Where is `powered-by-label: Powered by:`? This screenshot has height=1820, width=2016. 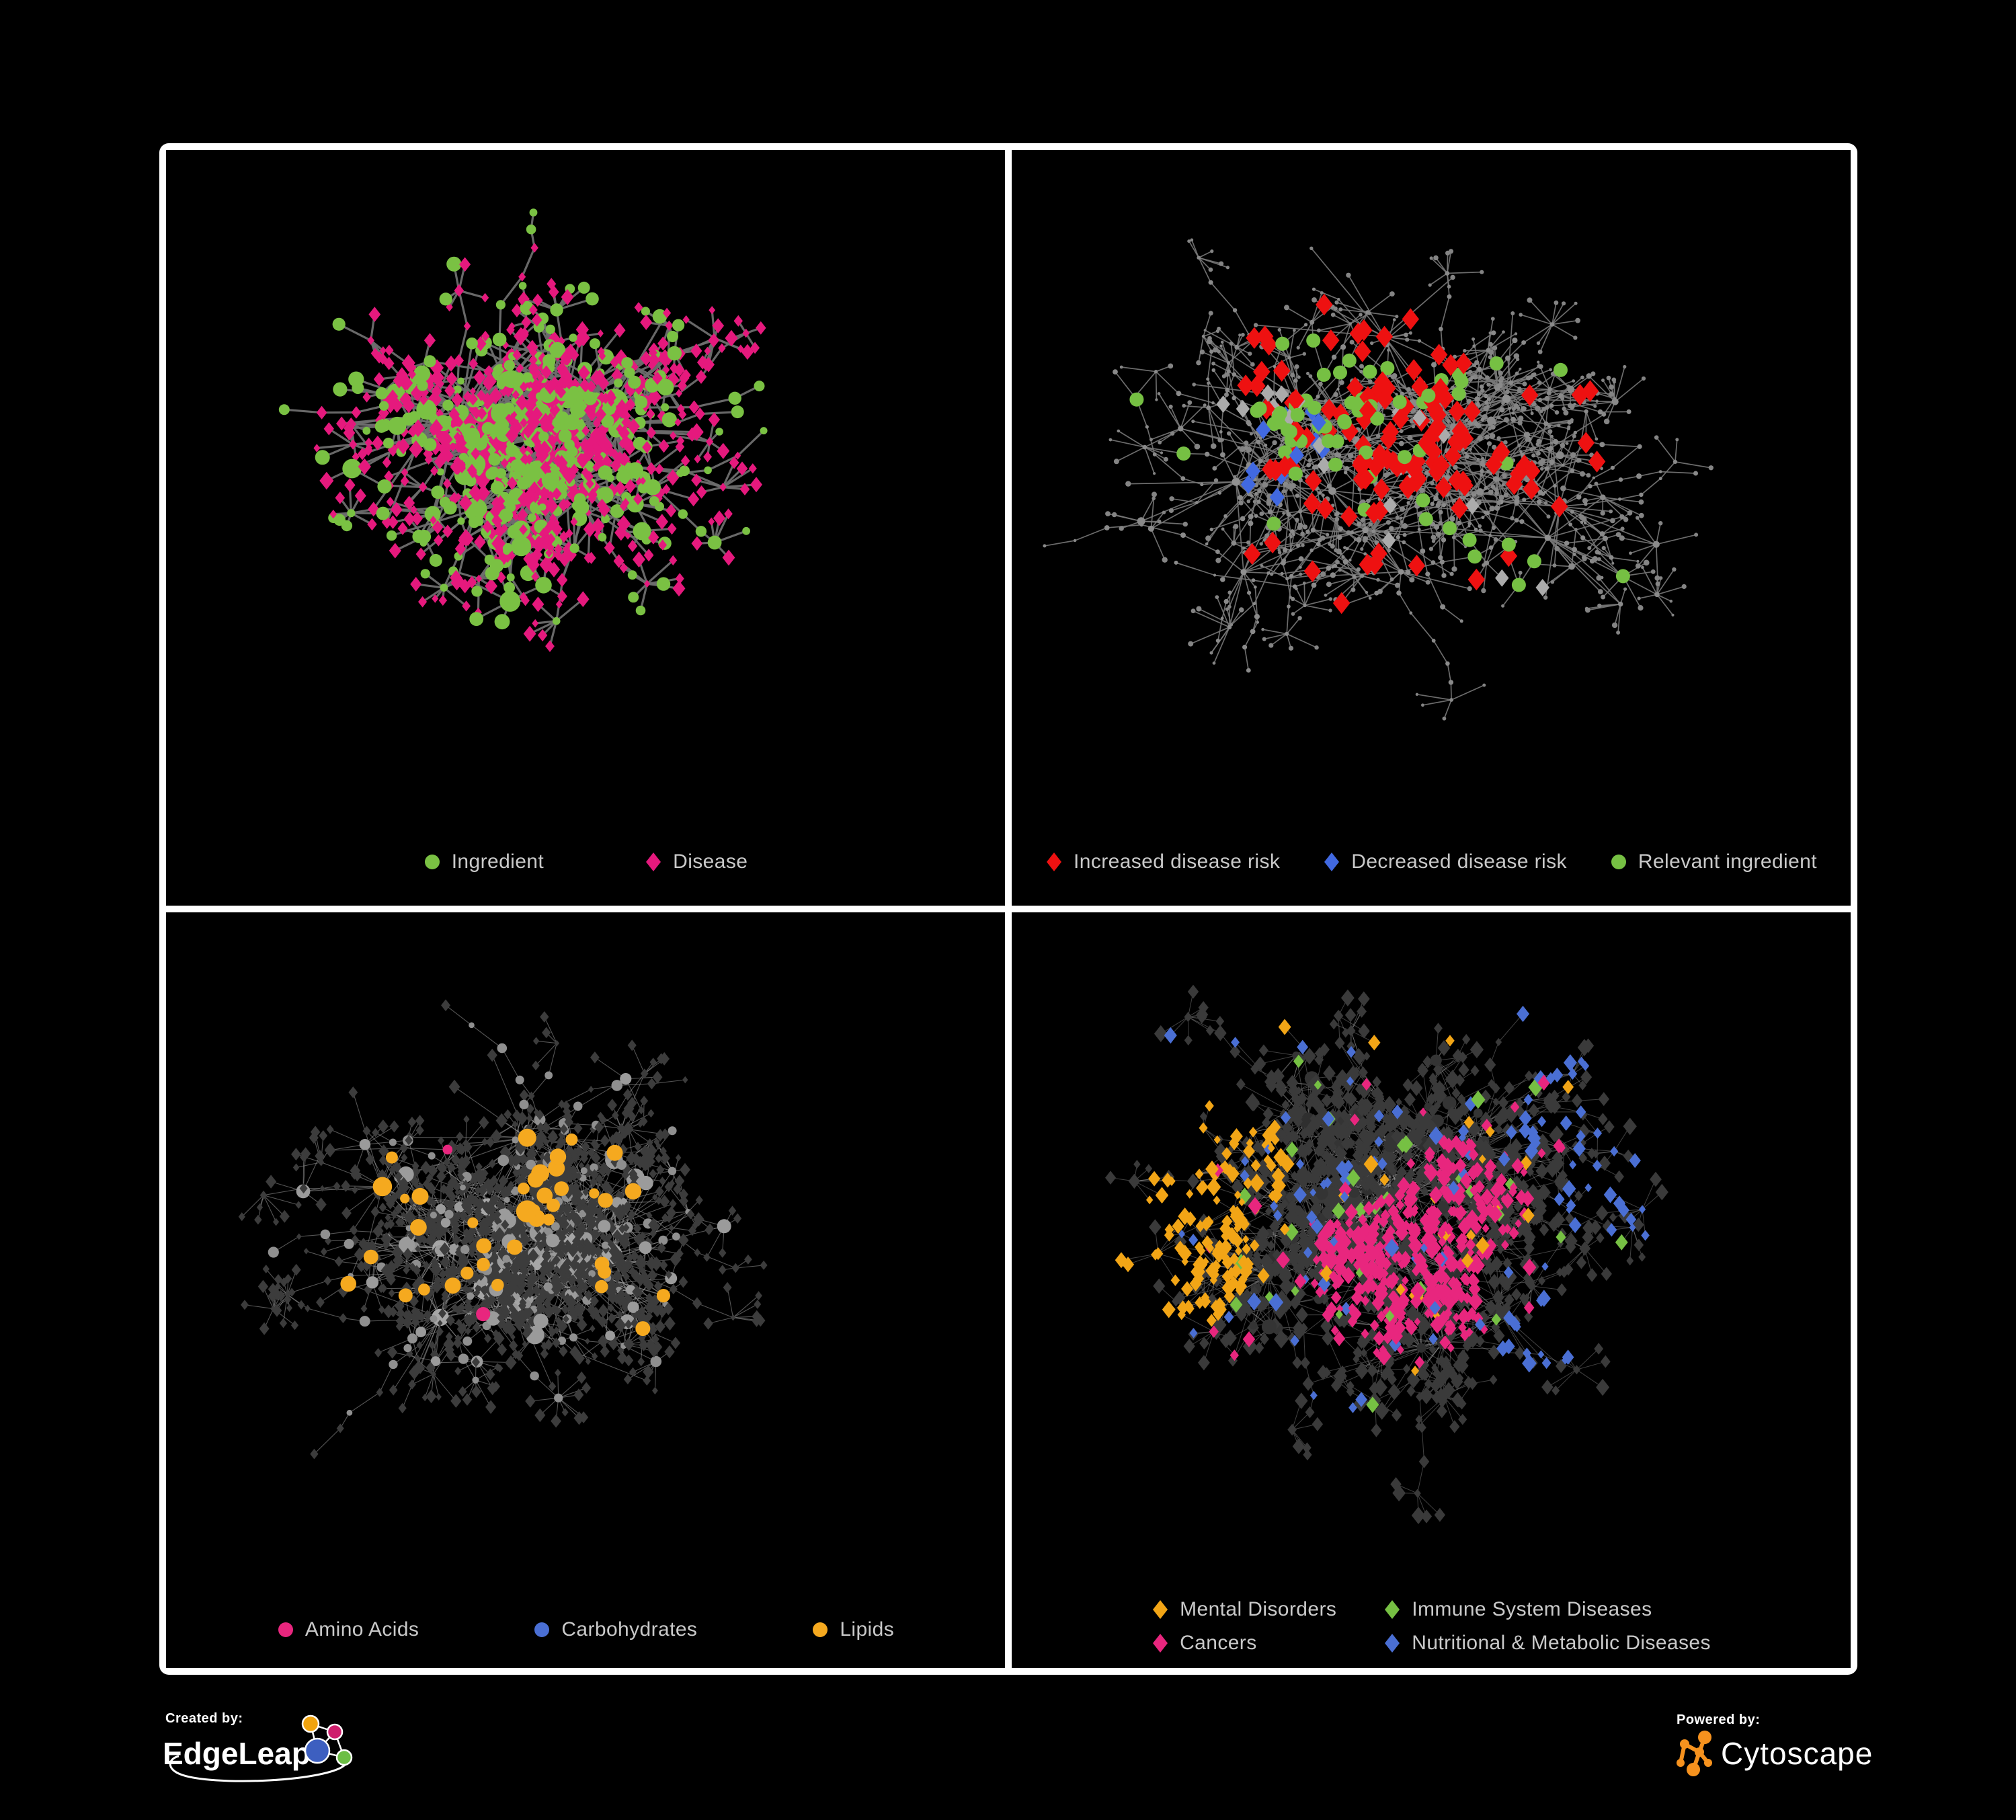
powered-by-label: Powered by: is located at coordinates (1718, 1719).